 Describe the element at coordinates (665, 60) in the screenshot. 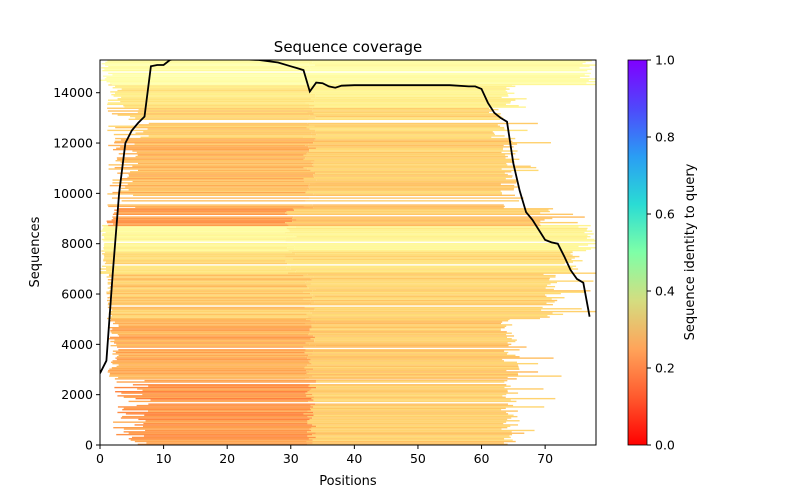

I see `colorbar-tick-label: 1.0` at that location.